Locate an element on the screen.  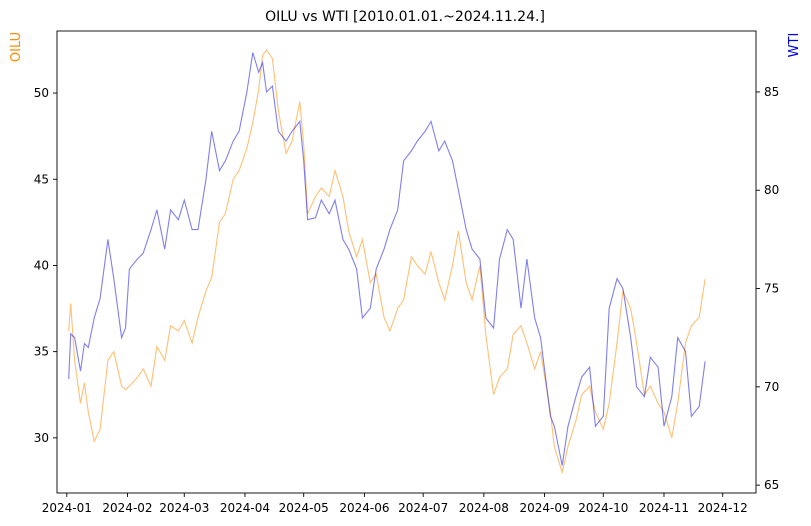
x-tick-label: 2024-07 is located at coordinates (423, 508).